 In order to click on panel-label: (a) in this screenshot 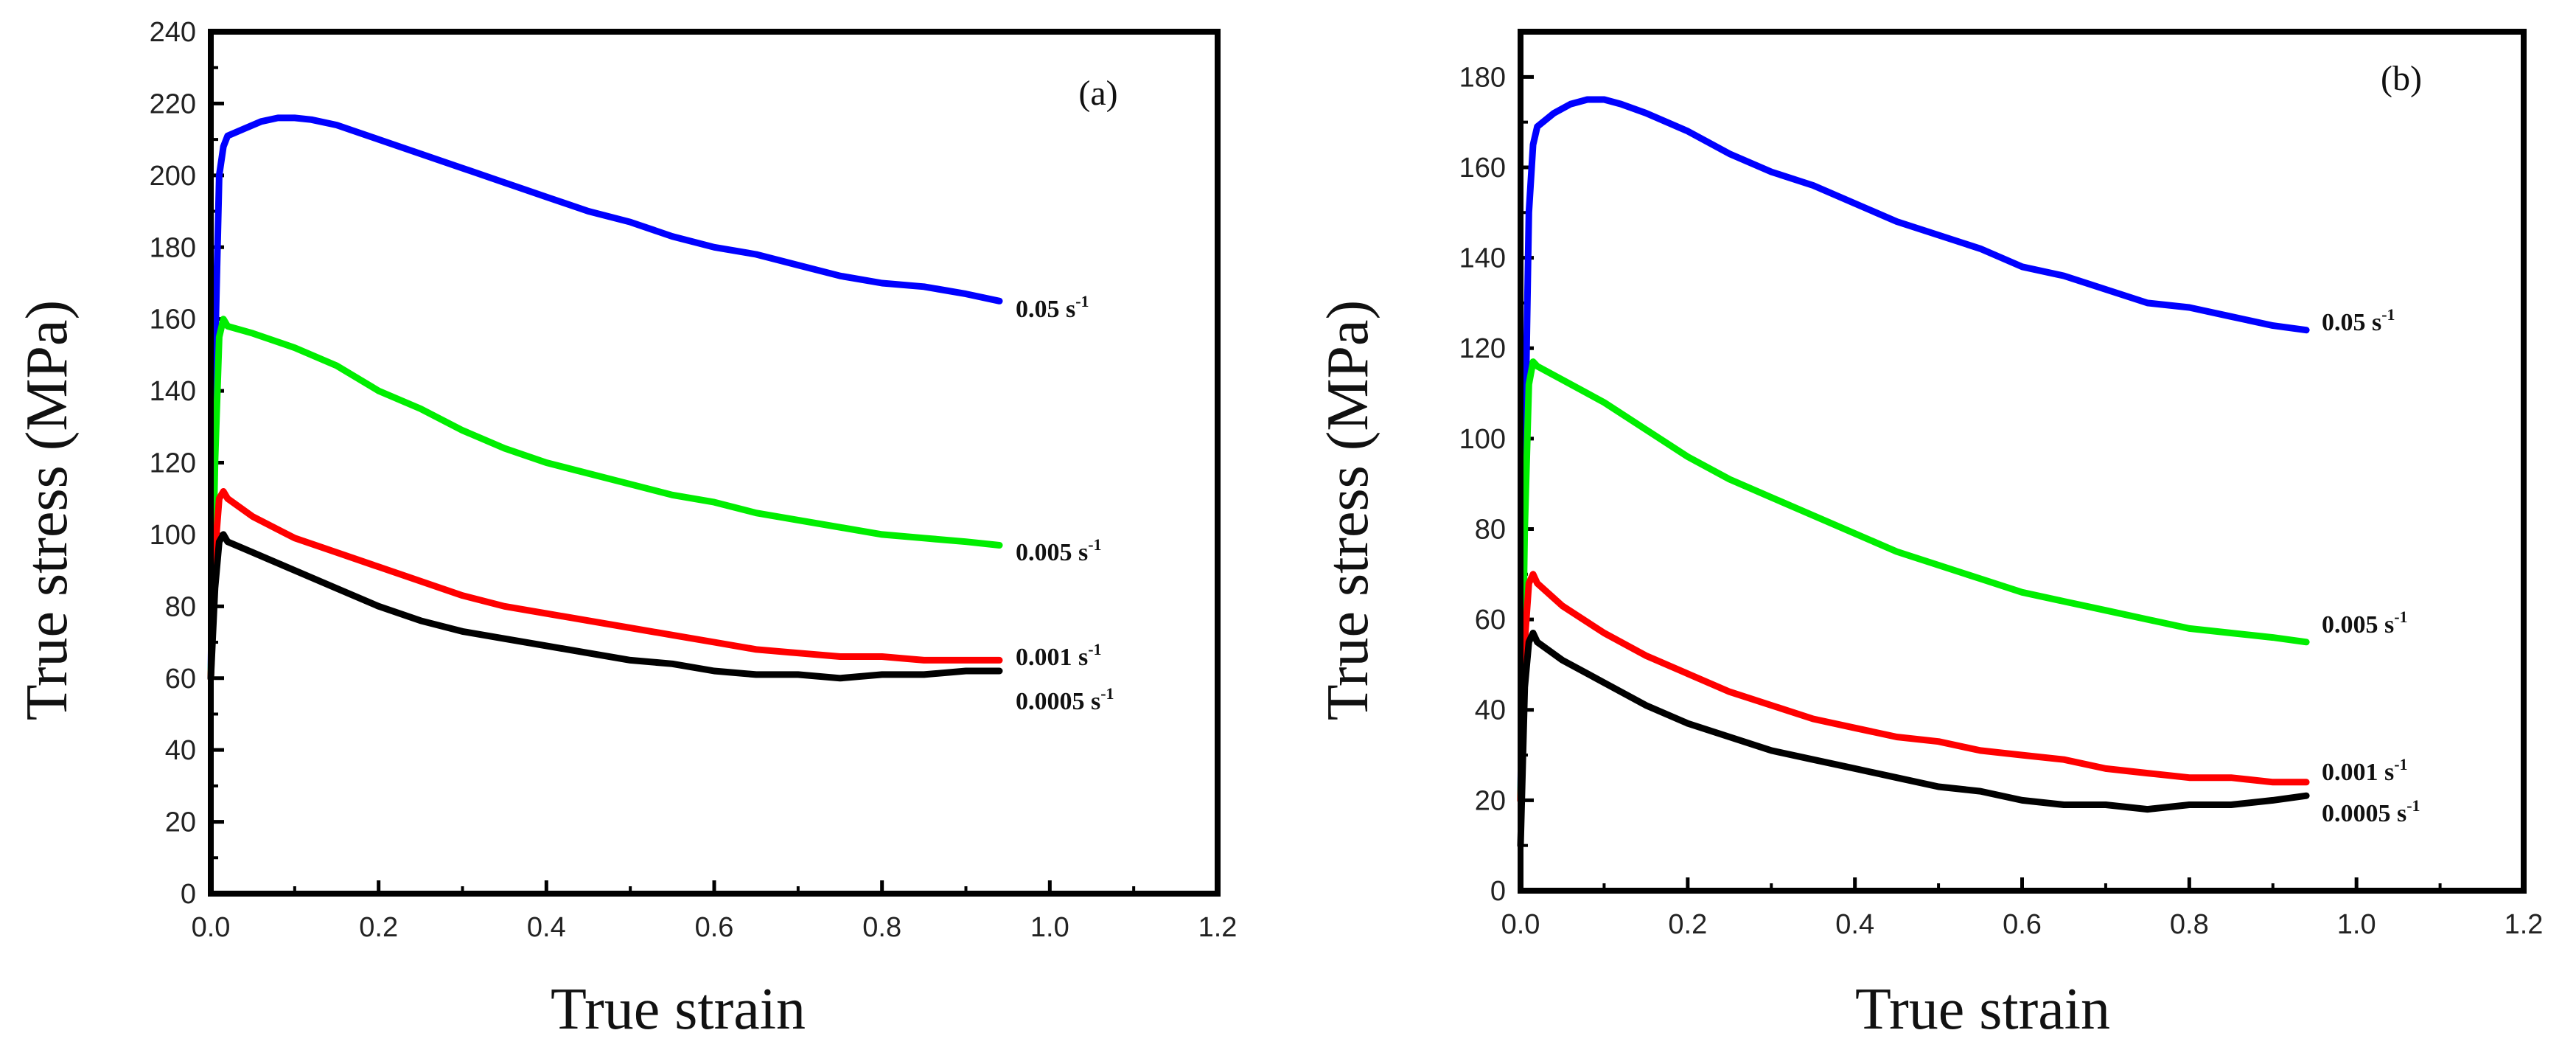, I will do `click(1097, 94)`.